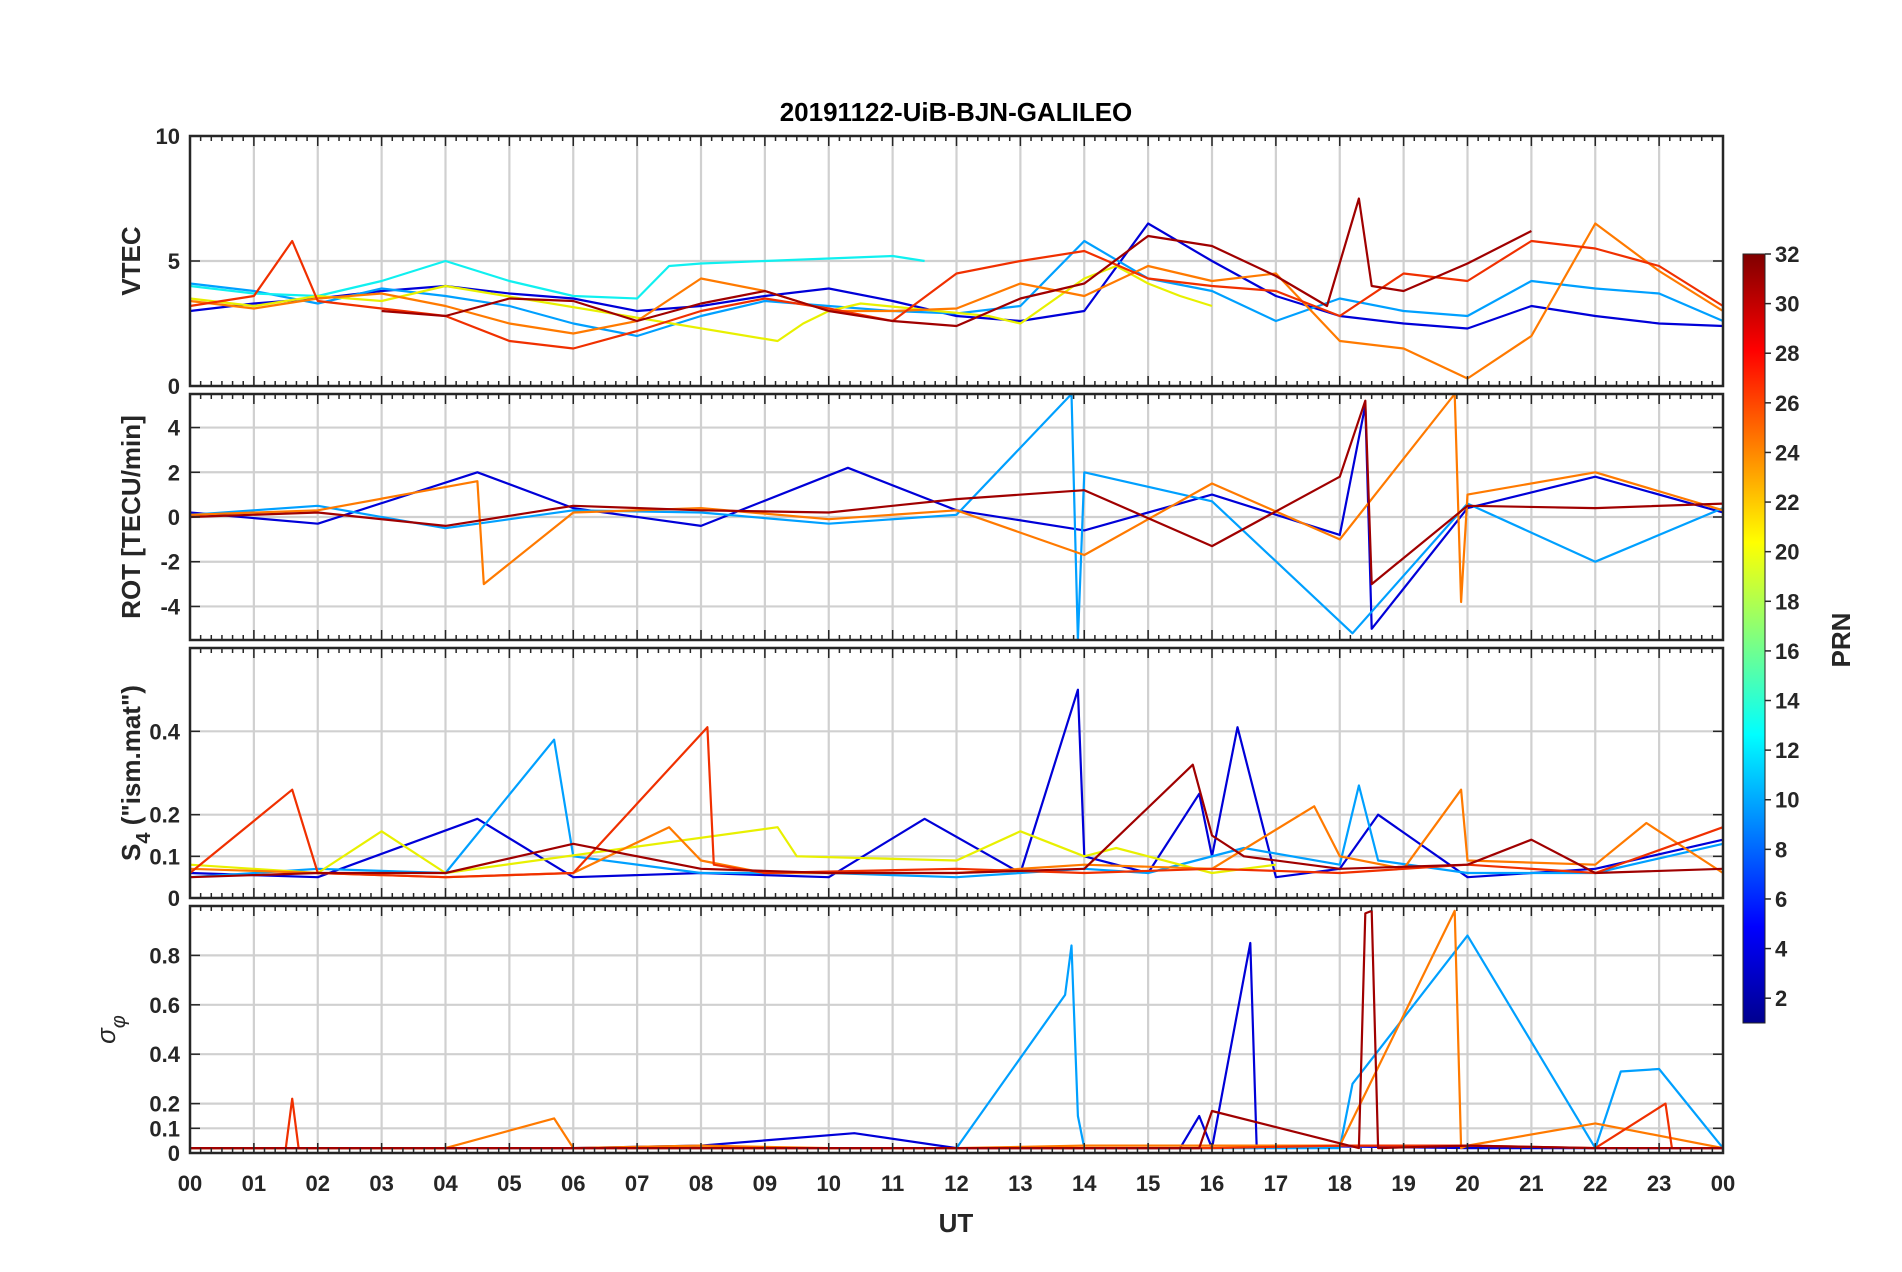  I want to click on x-tick-label: 06, so click(573, 1183).